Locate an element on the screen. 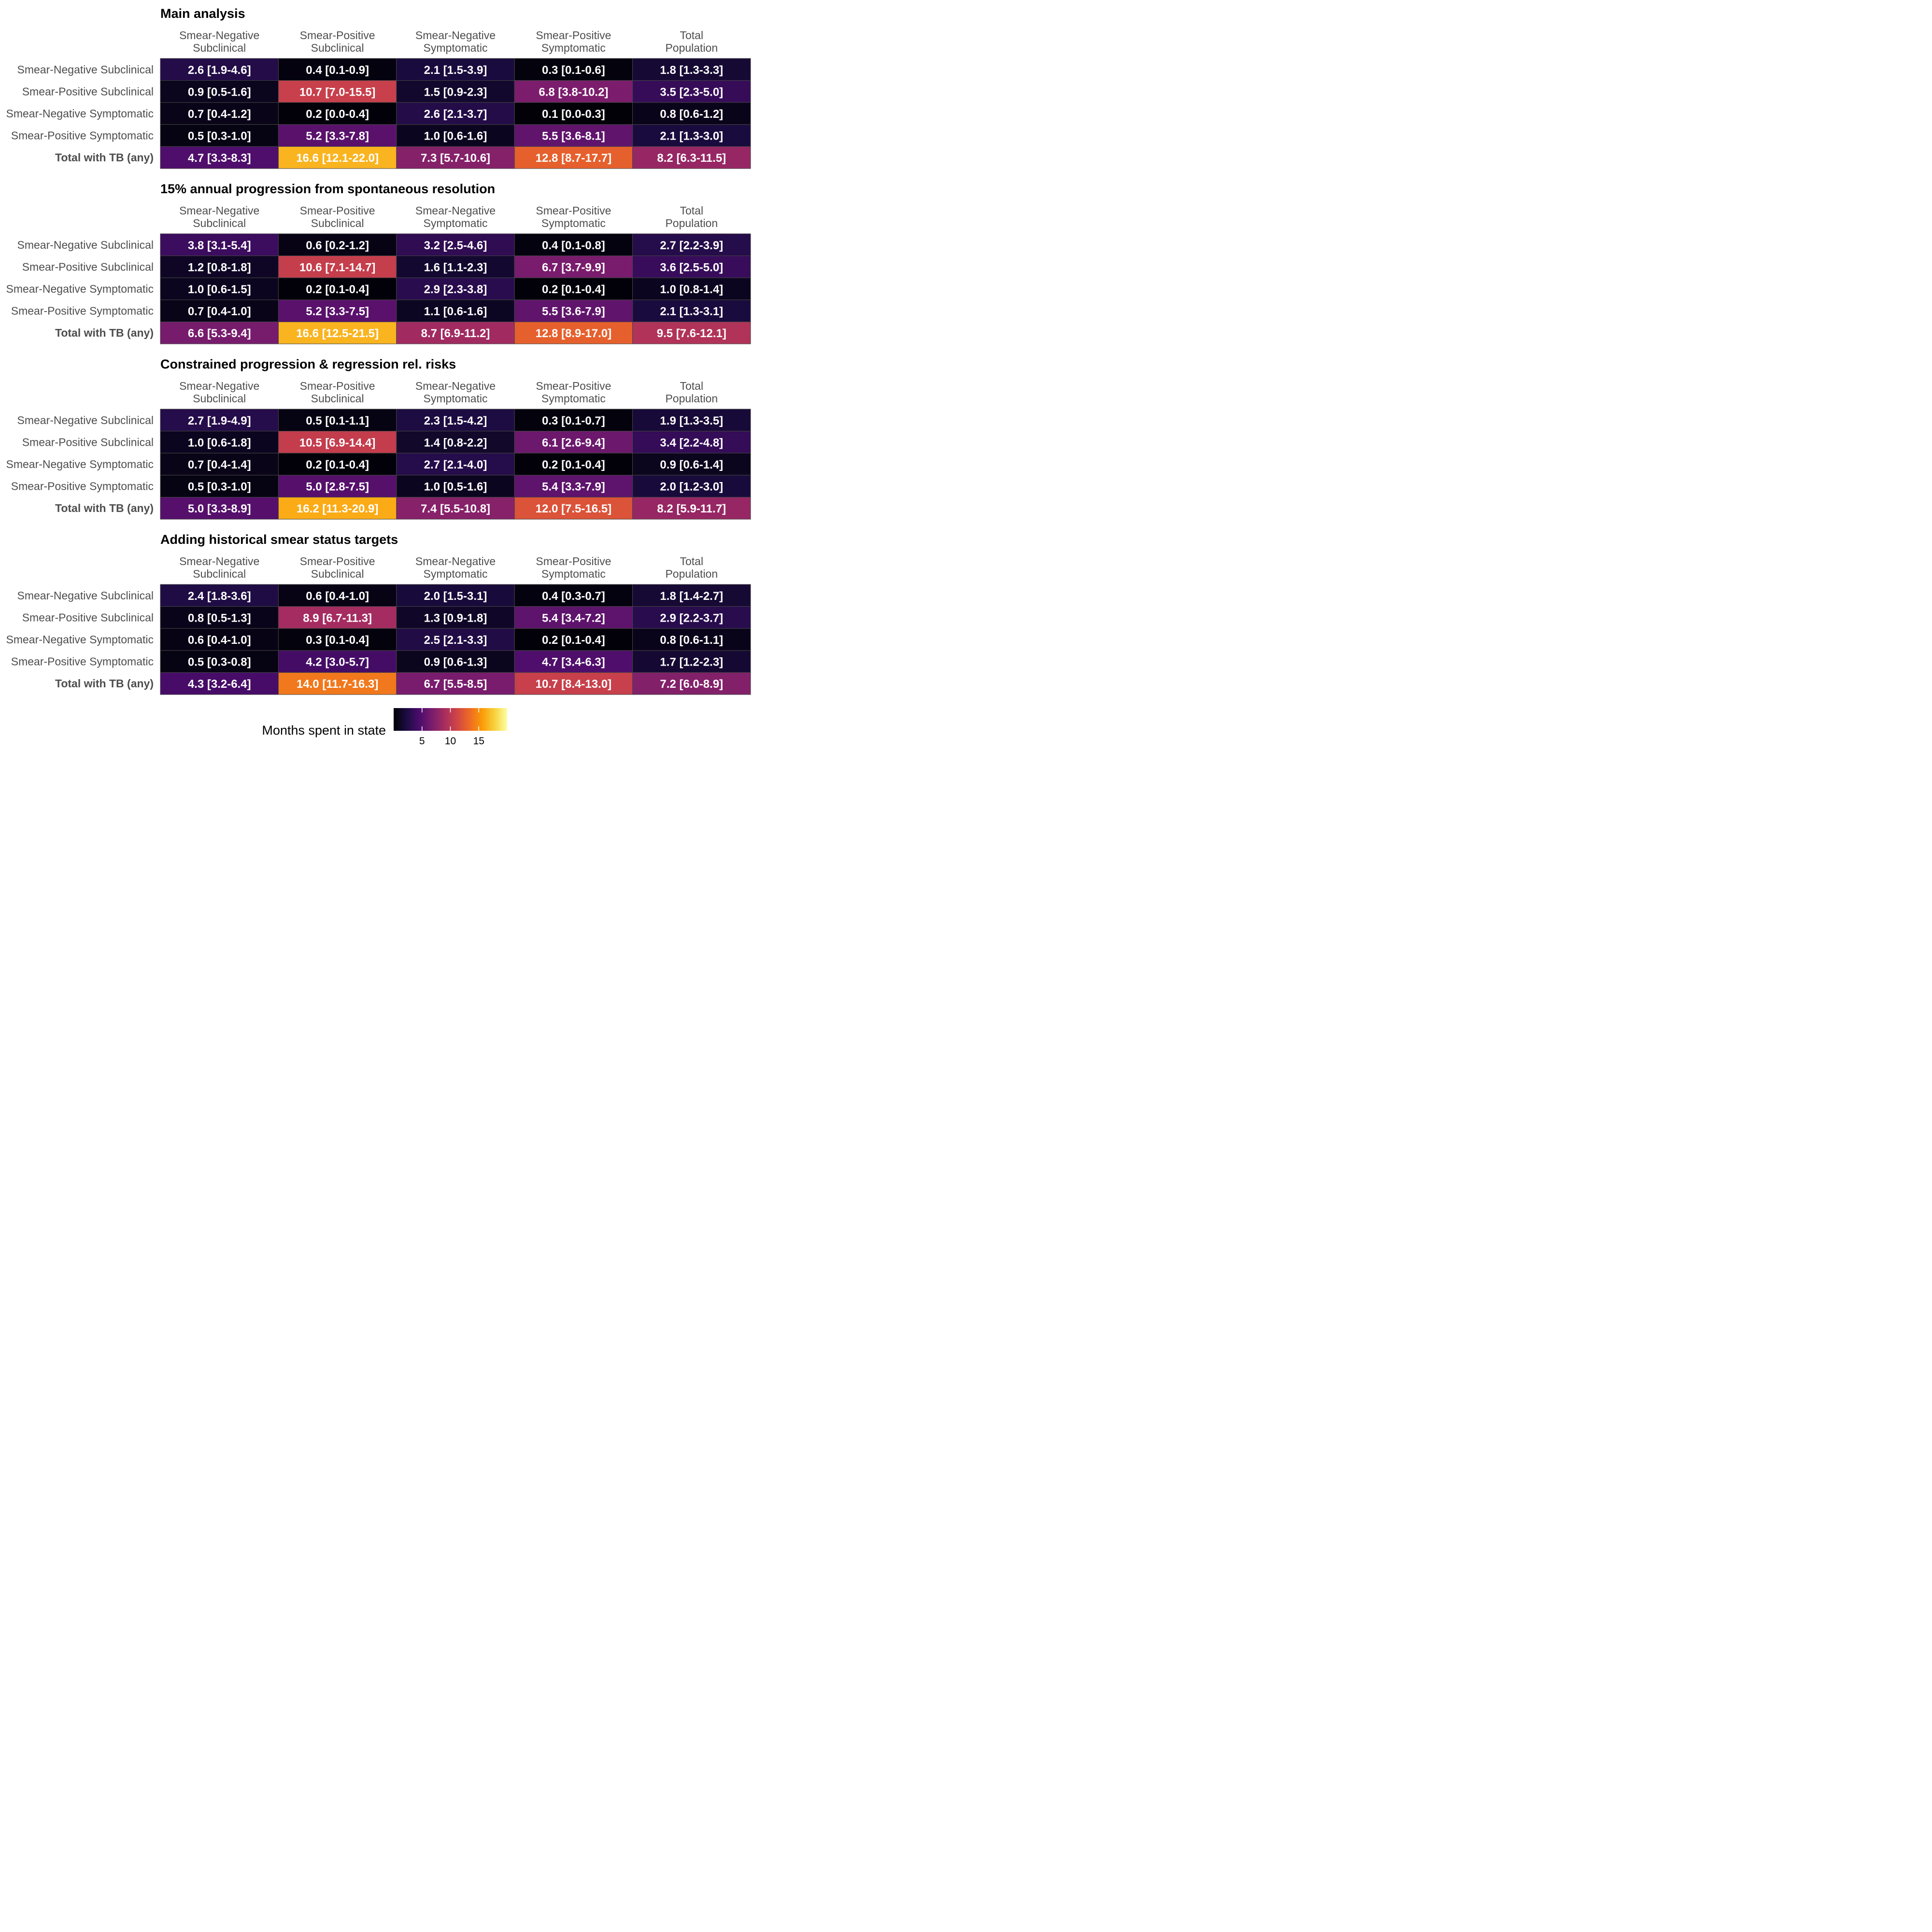  cell-value-label: 1.9 [1.3-3.5] is located at coordinates (691, 420).